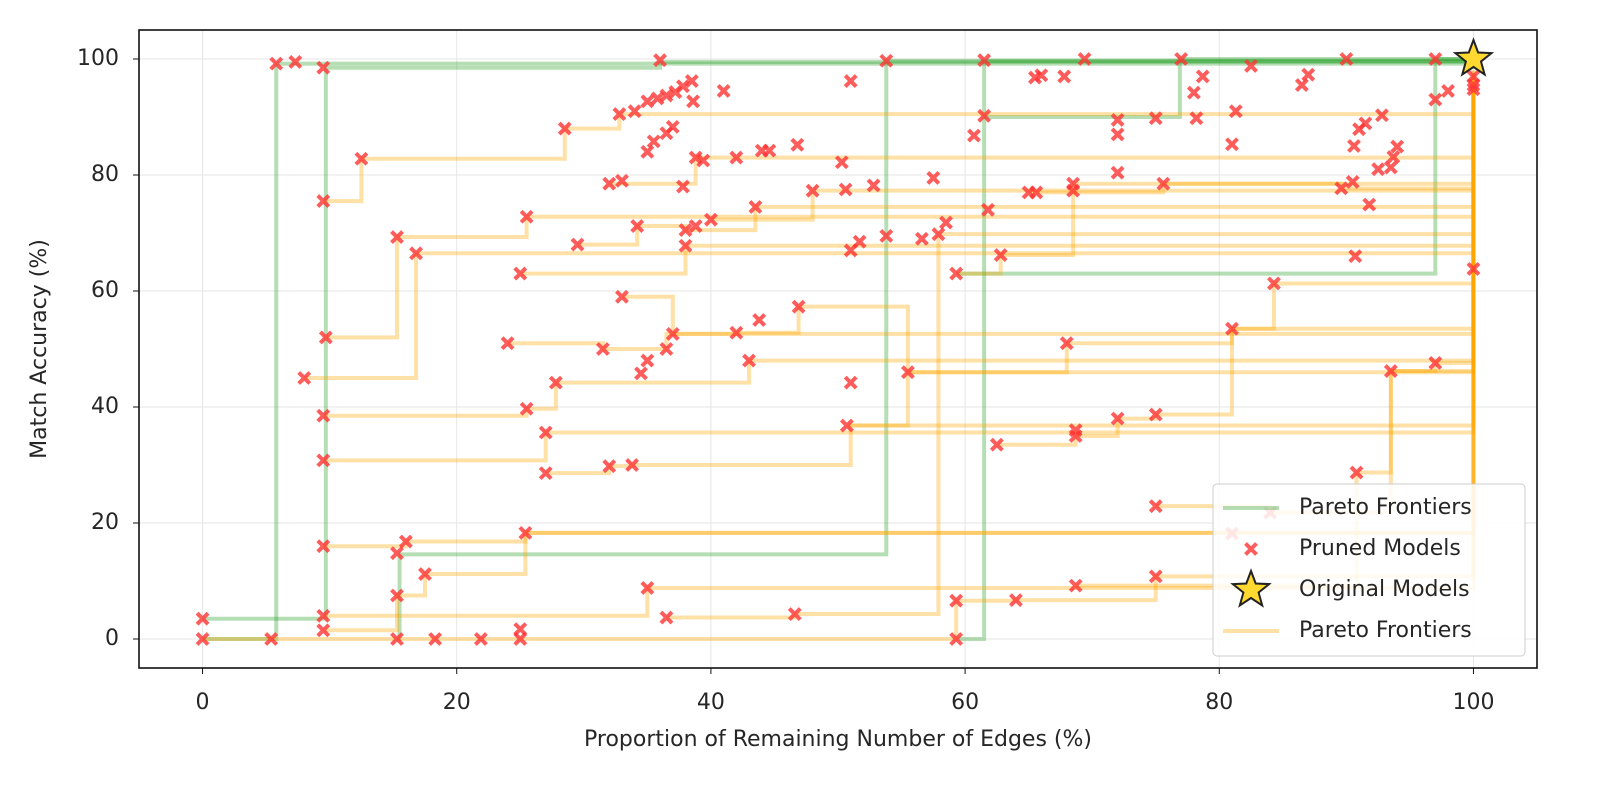 Image resolution: width=1600 pixels, height=804 pixels. Describe the element at coordinates (1380, 548) in the screenshot. I see `legend-label: Pruned Models` at that location.